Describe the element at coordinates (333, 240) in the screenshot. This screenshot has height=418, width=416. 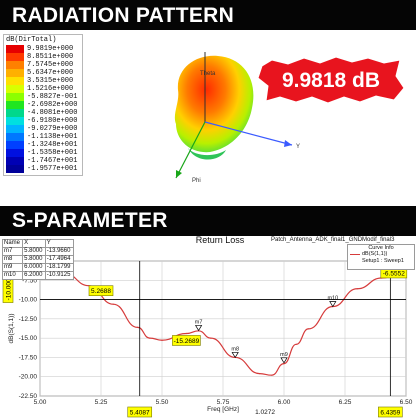
I see `project-name: Patch_Antenna_ADK_final1_GNDModif_final3` at that location.